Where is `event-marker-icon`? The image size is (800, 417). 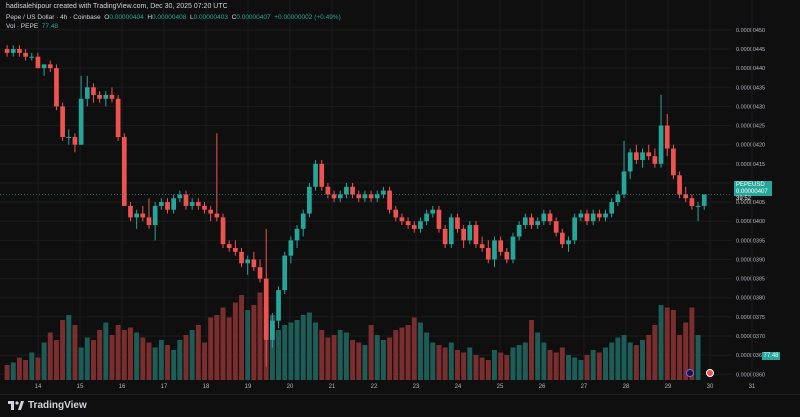 event-marker-icon is located at coordinates (690, 373).